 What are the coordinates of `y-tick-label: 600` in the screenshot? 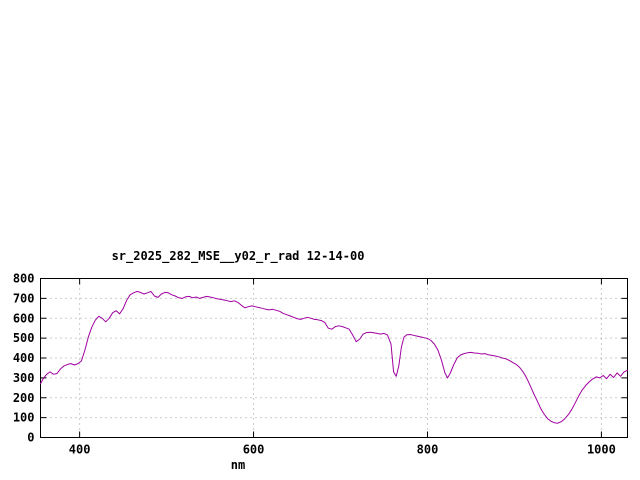 It's located at (24, 318).